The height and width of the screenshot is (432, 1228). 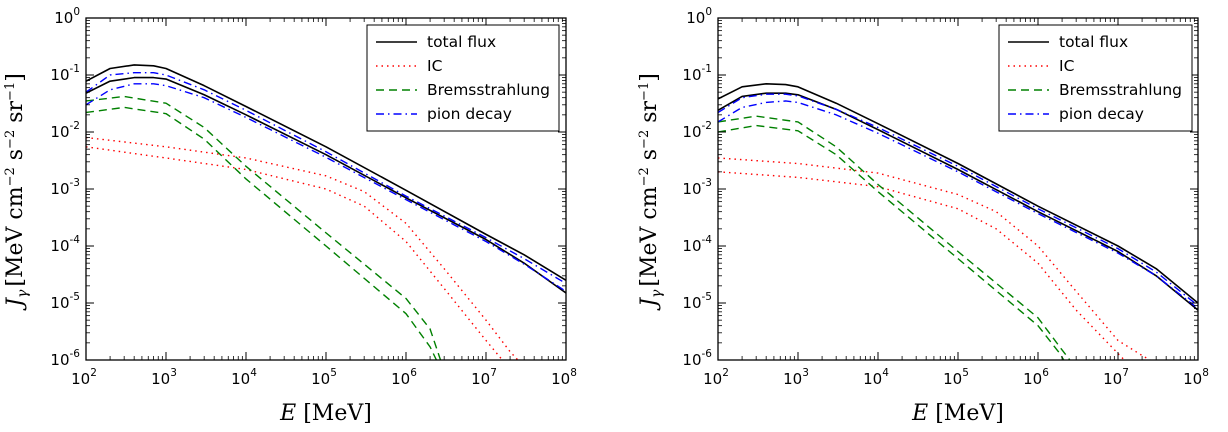 What do you see at coordinates (921, 265) in the screenshot?
I see `series-line-ic` at bounding box center [921, 265].